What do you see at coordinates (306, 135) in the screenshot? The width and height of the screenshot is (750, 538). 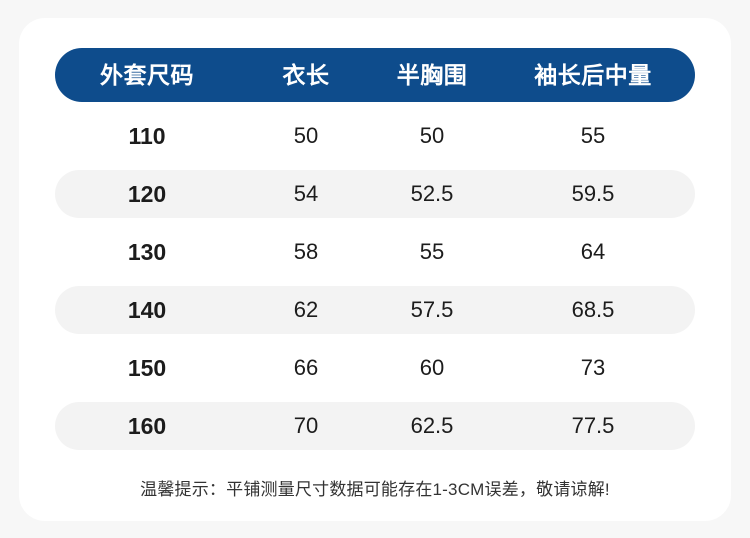 I see `cell-length: 50` at bounding box center [306, 135].